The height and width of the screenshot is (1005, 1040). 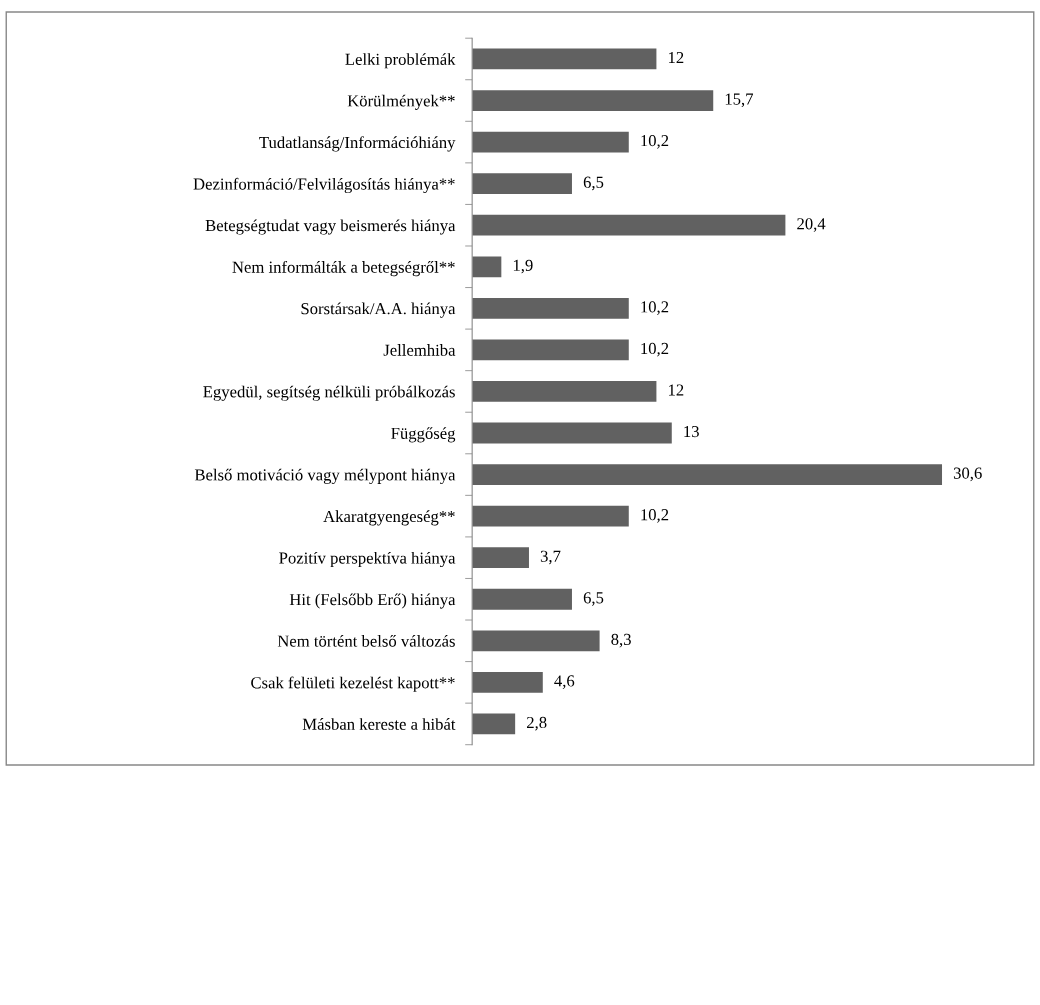 I want to click on y-tick-label: Betegségtudat vagy beismerés hiánya, so click(x=330, y=227).